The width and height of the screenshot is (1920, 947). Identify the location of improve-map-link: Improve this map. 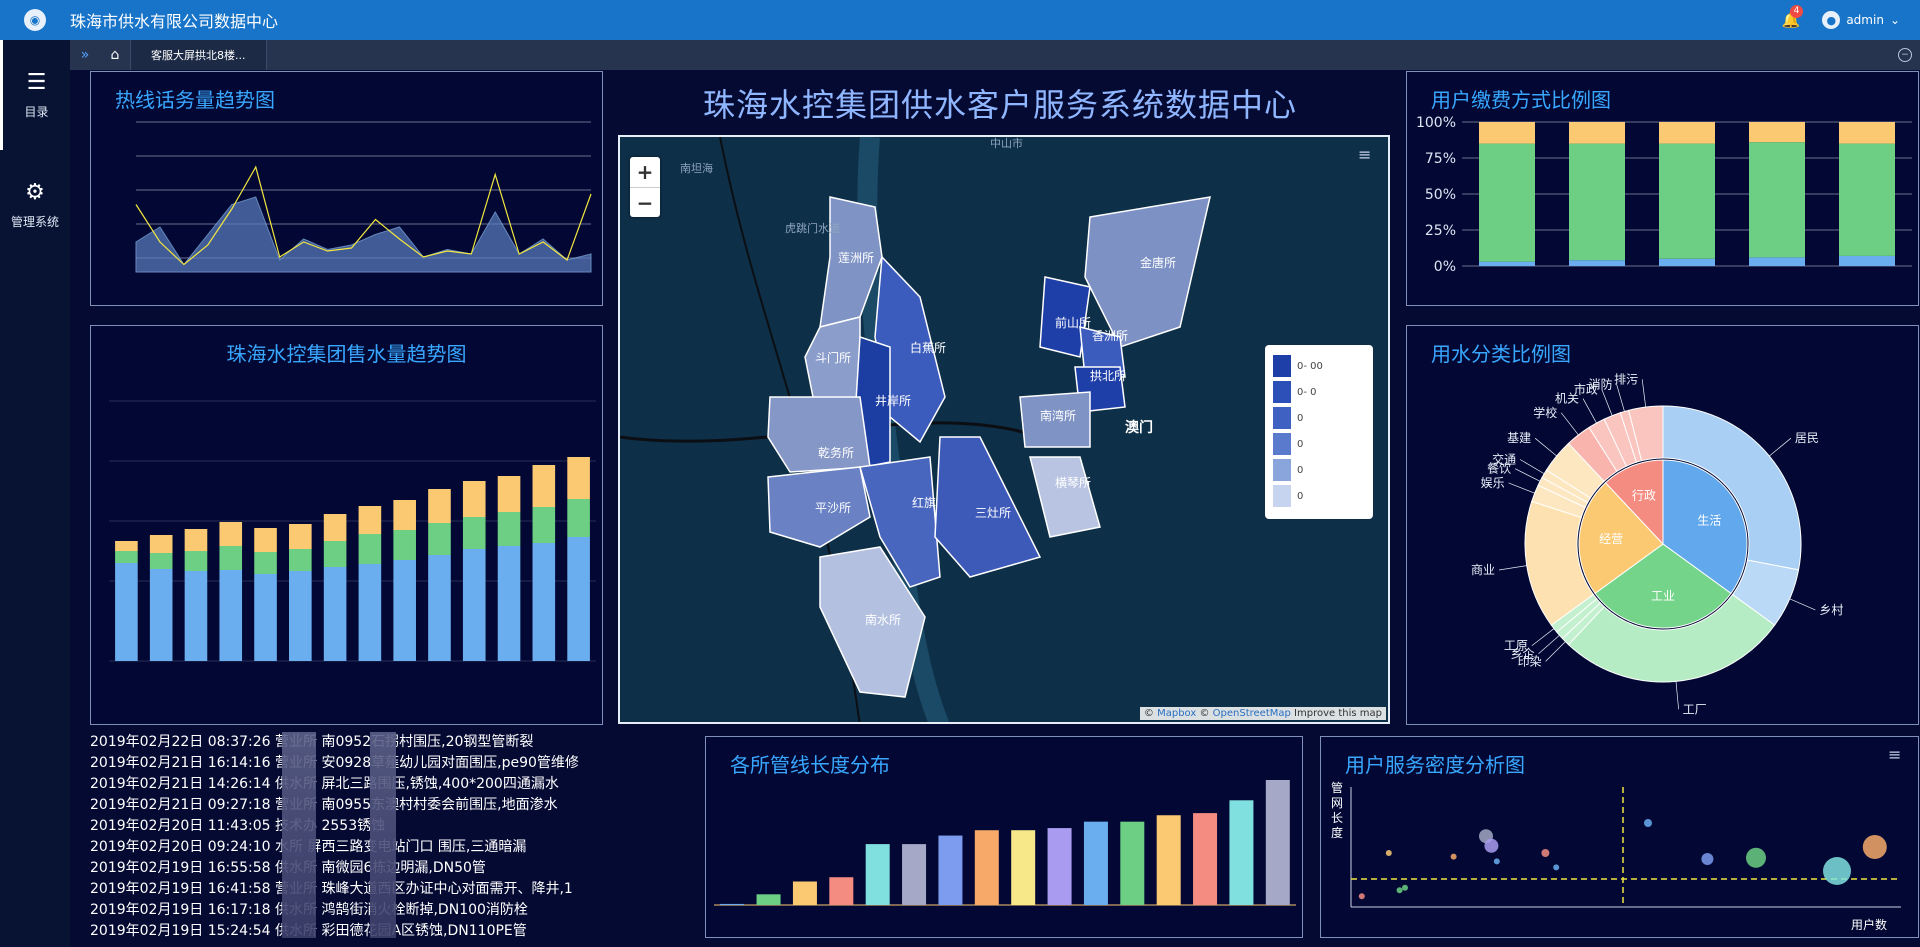
(1338, 713).